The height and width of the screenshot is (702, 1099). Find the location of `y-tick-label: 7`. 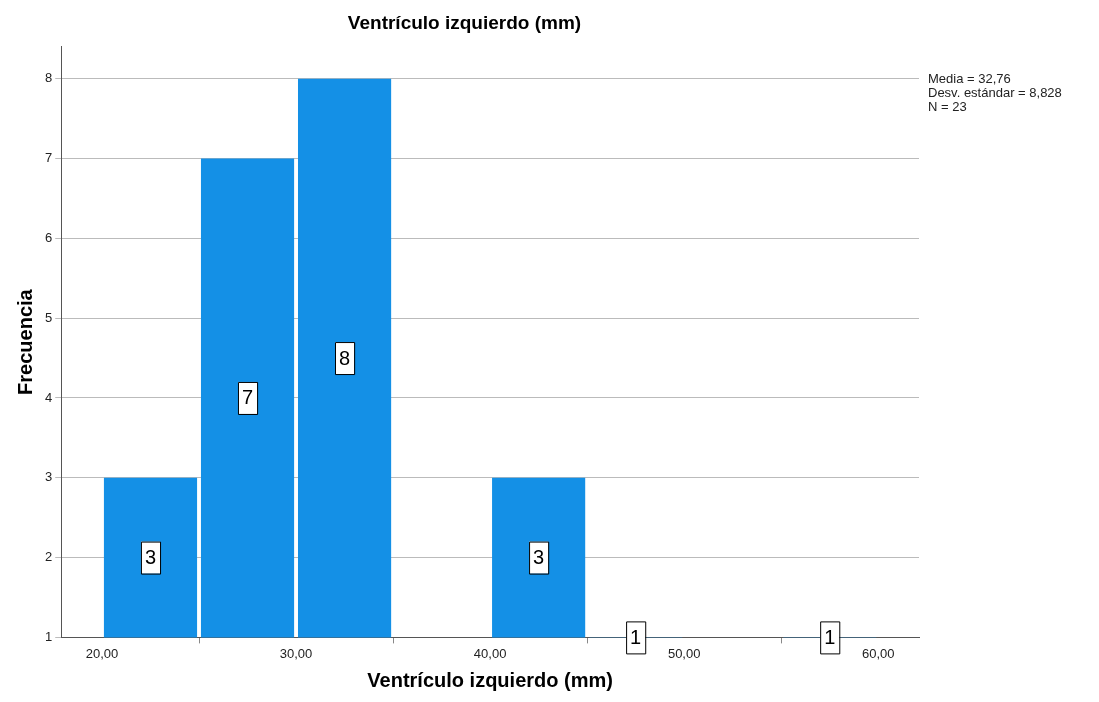

y-tick-label: 7 is located at coordinates (49, 158).